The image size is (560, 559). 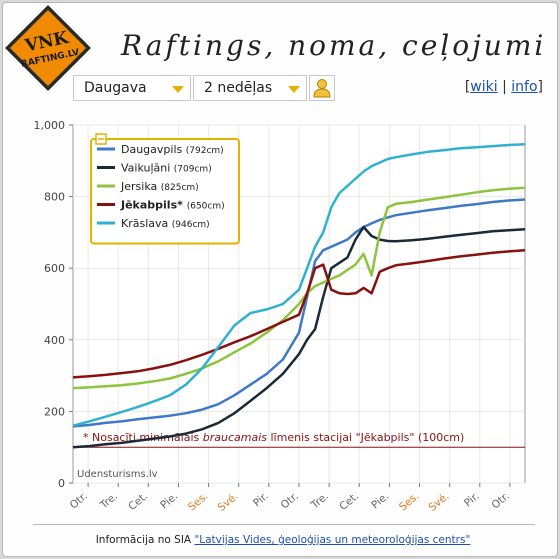 I want to click on threshold-label-part: *, so click(x=87, y=437).